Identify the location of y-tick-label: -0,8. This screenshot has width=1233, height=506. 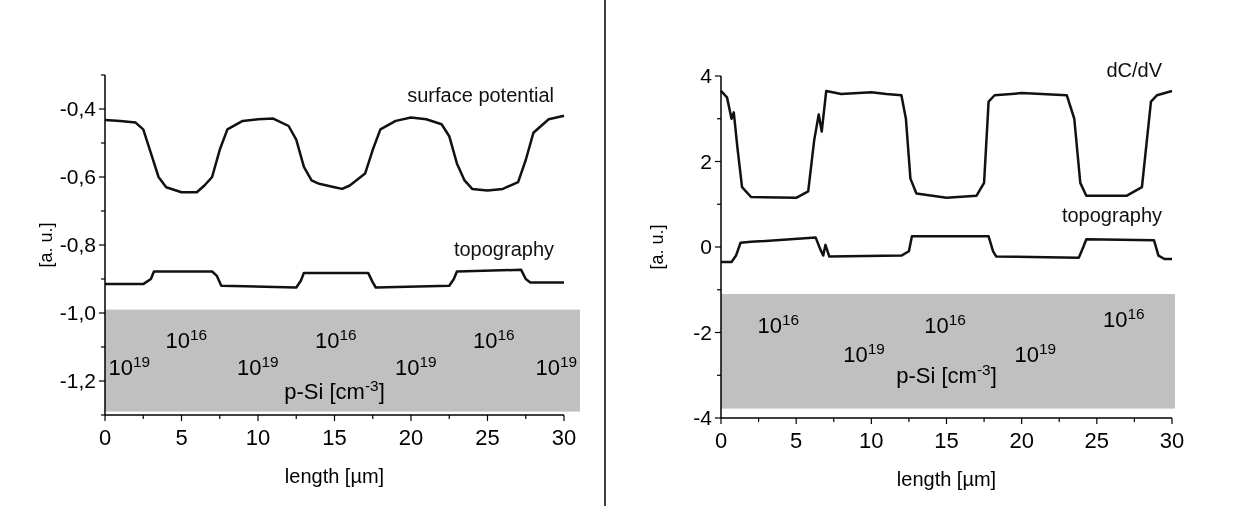
(77, 245).